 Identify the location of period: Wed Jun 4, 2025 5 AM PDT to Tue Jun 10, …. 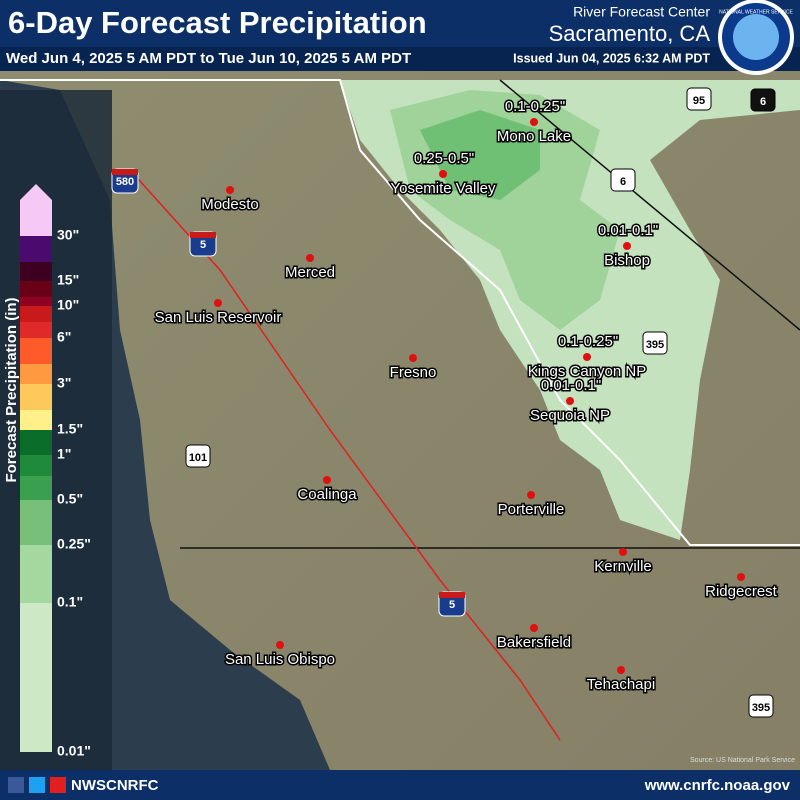
(208, 58).